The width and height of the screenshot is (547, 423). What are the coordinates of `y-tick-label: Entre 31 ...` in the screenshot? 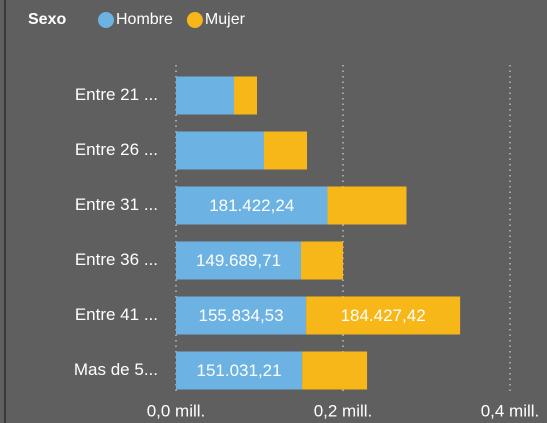 It's located at (116, 204).